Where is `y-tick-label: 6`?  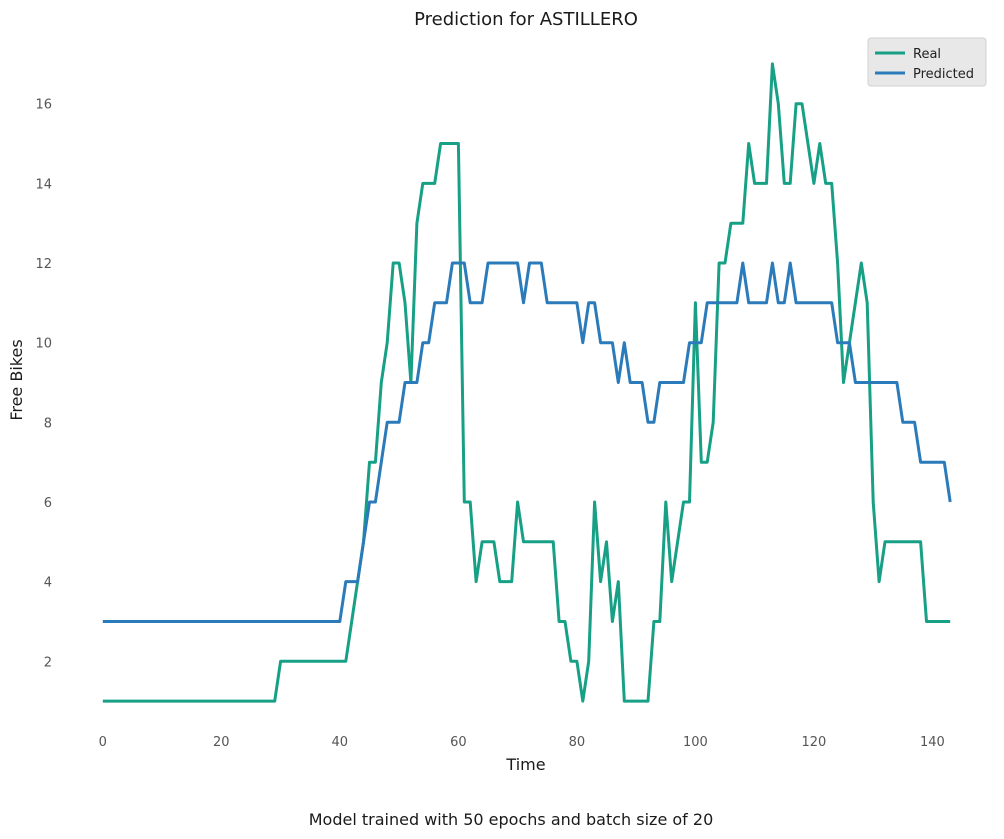
y-tick-label: 6 is located at coordinates (48, 503).